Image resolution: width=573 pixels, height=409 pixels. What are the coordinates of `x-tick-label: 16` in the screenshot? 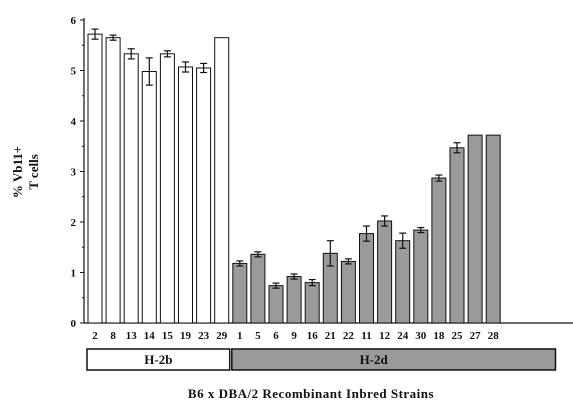 It's located at (313, 336).